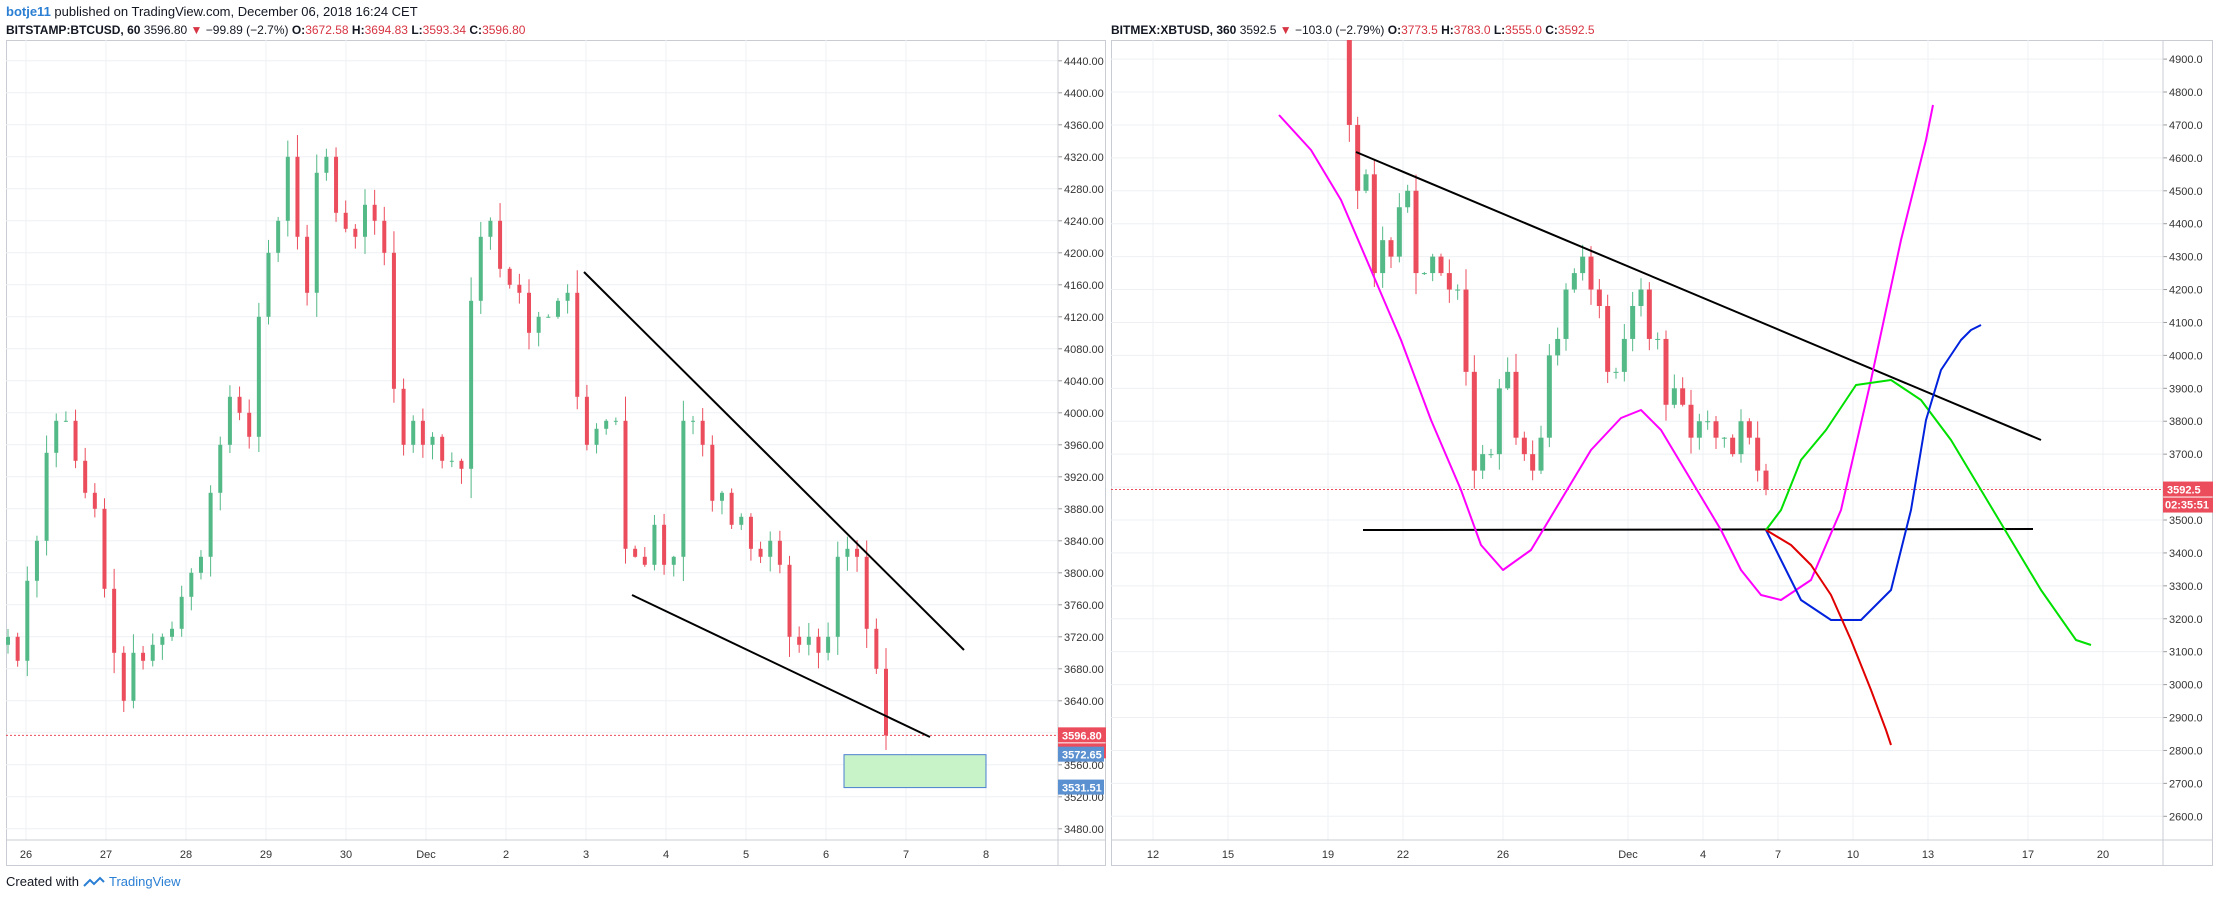 Image resolution: width=2217 pixels, height=899 pixels. What do you see at coordinates (2186, 521) in the screenshot?
I see `y-tick-label: 3500.0` at bounding box center [2186, 521].